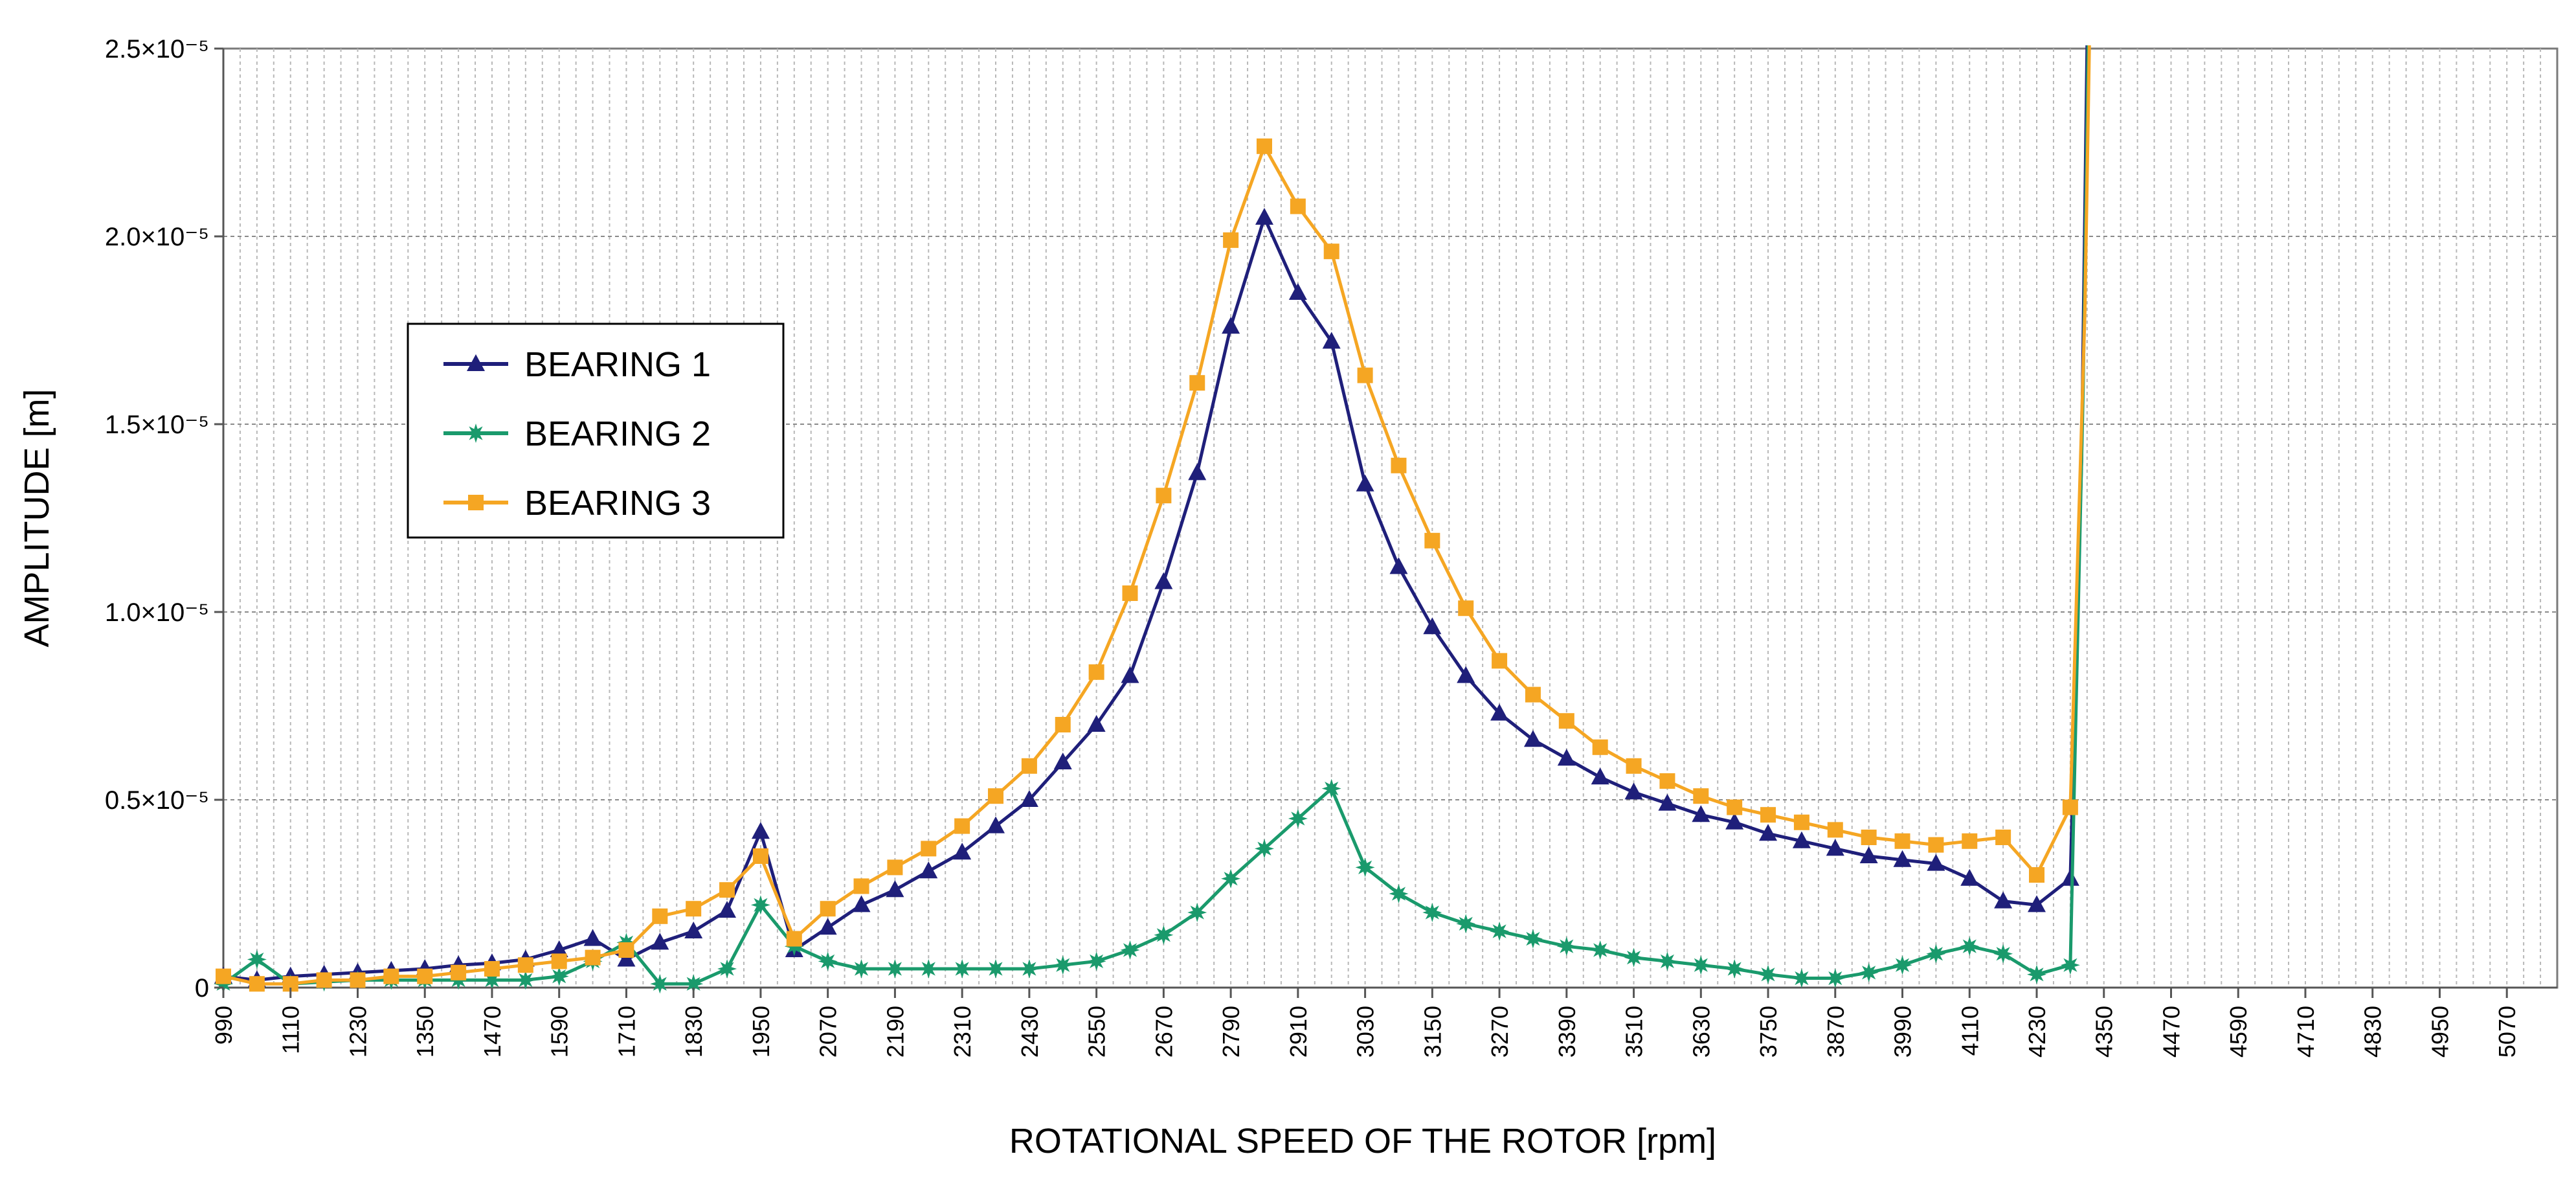  I want to click on x-tick-label: 3270, so click(1499, 1032).